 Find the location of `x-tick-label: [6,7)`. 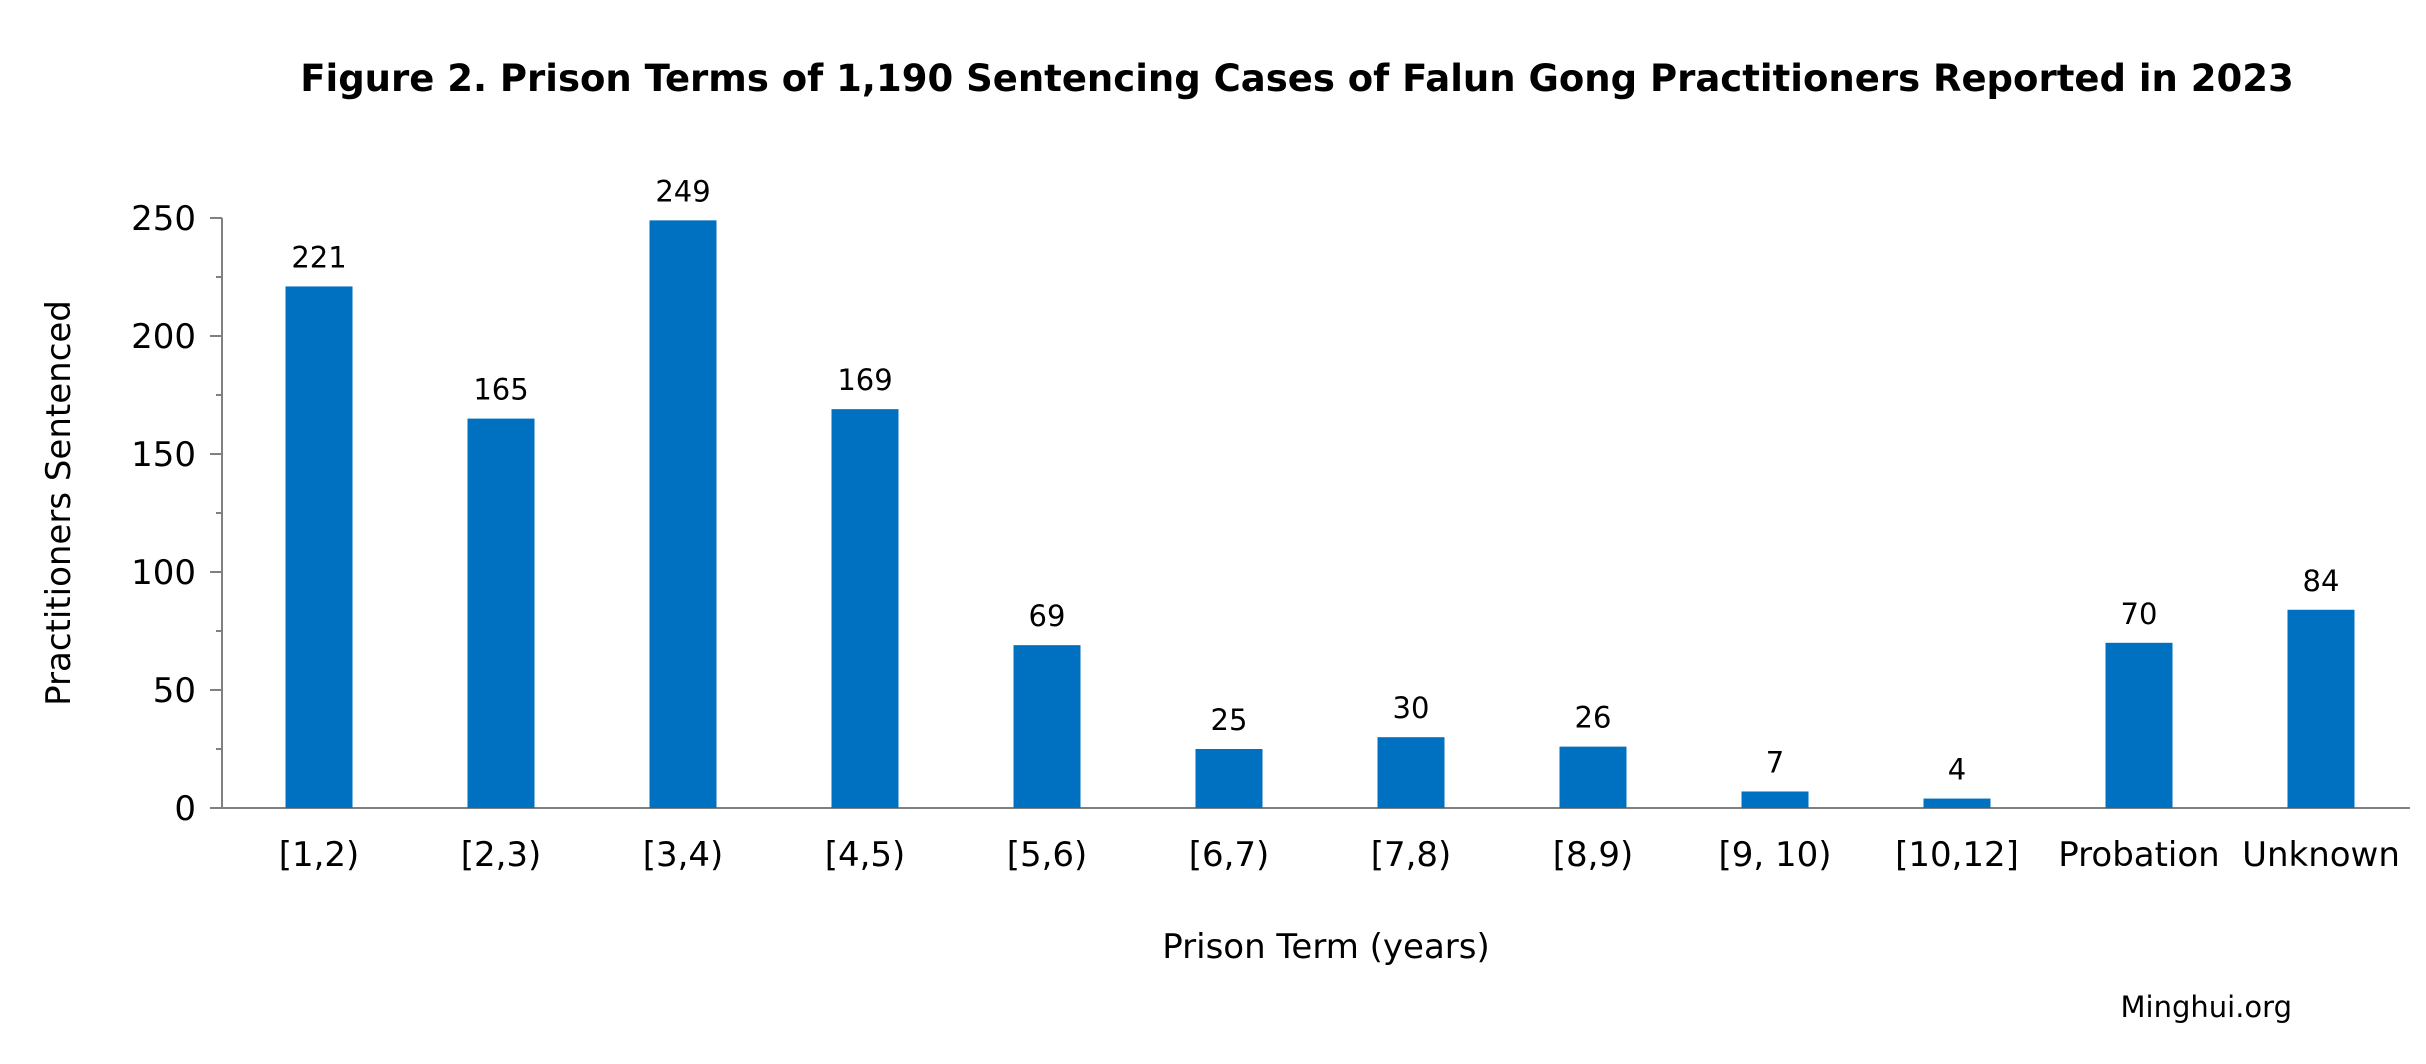

x-tick-label: [6,7) is located at coordinates (1229, 855).